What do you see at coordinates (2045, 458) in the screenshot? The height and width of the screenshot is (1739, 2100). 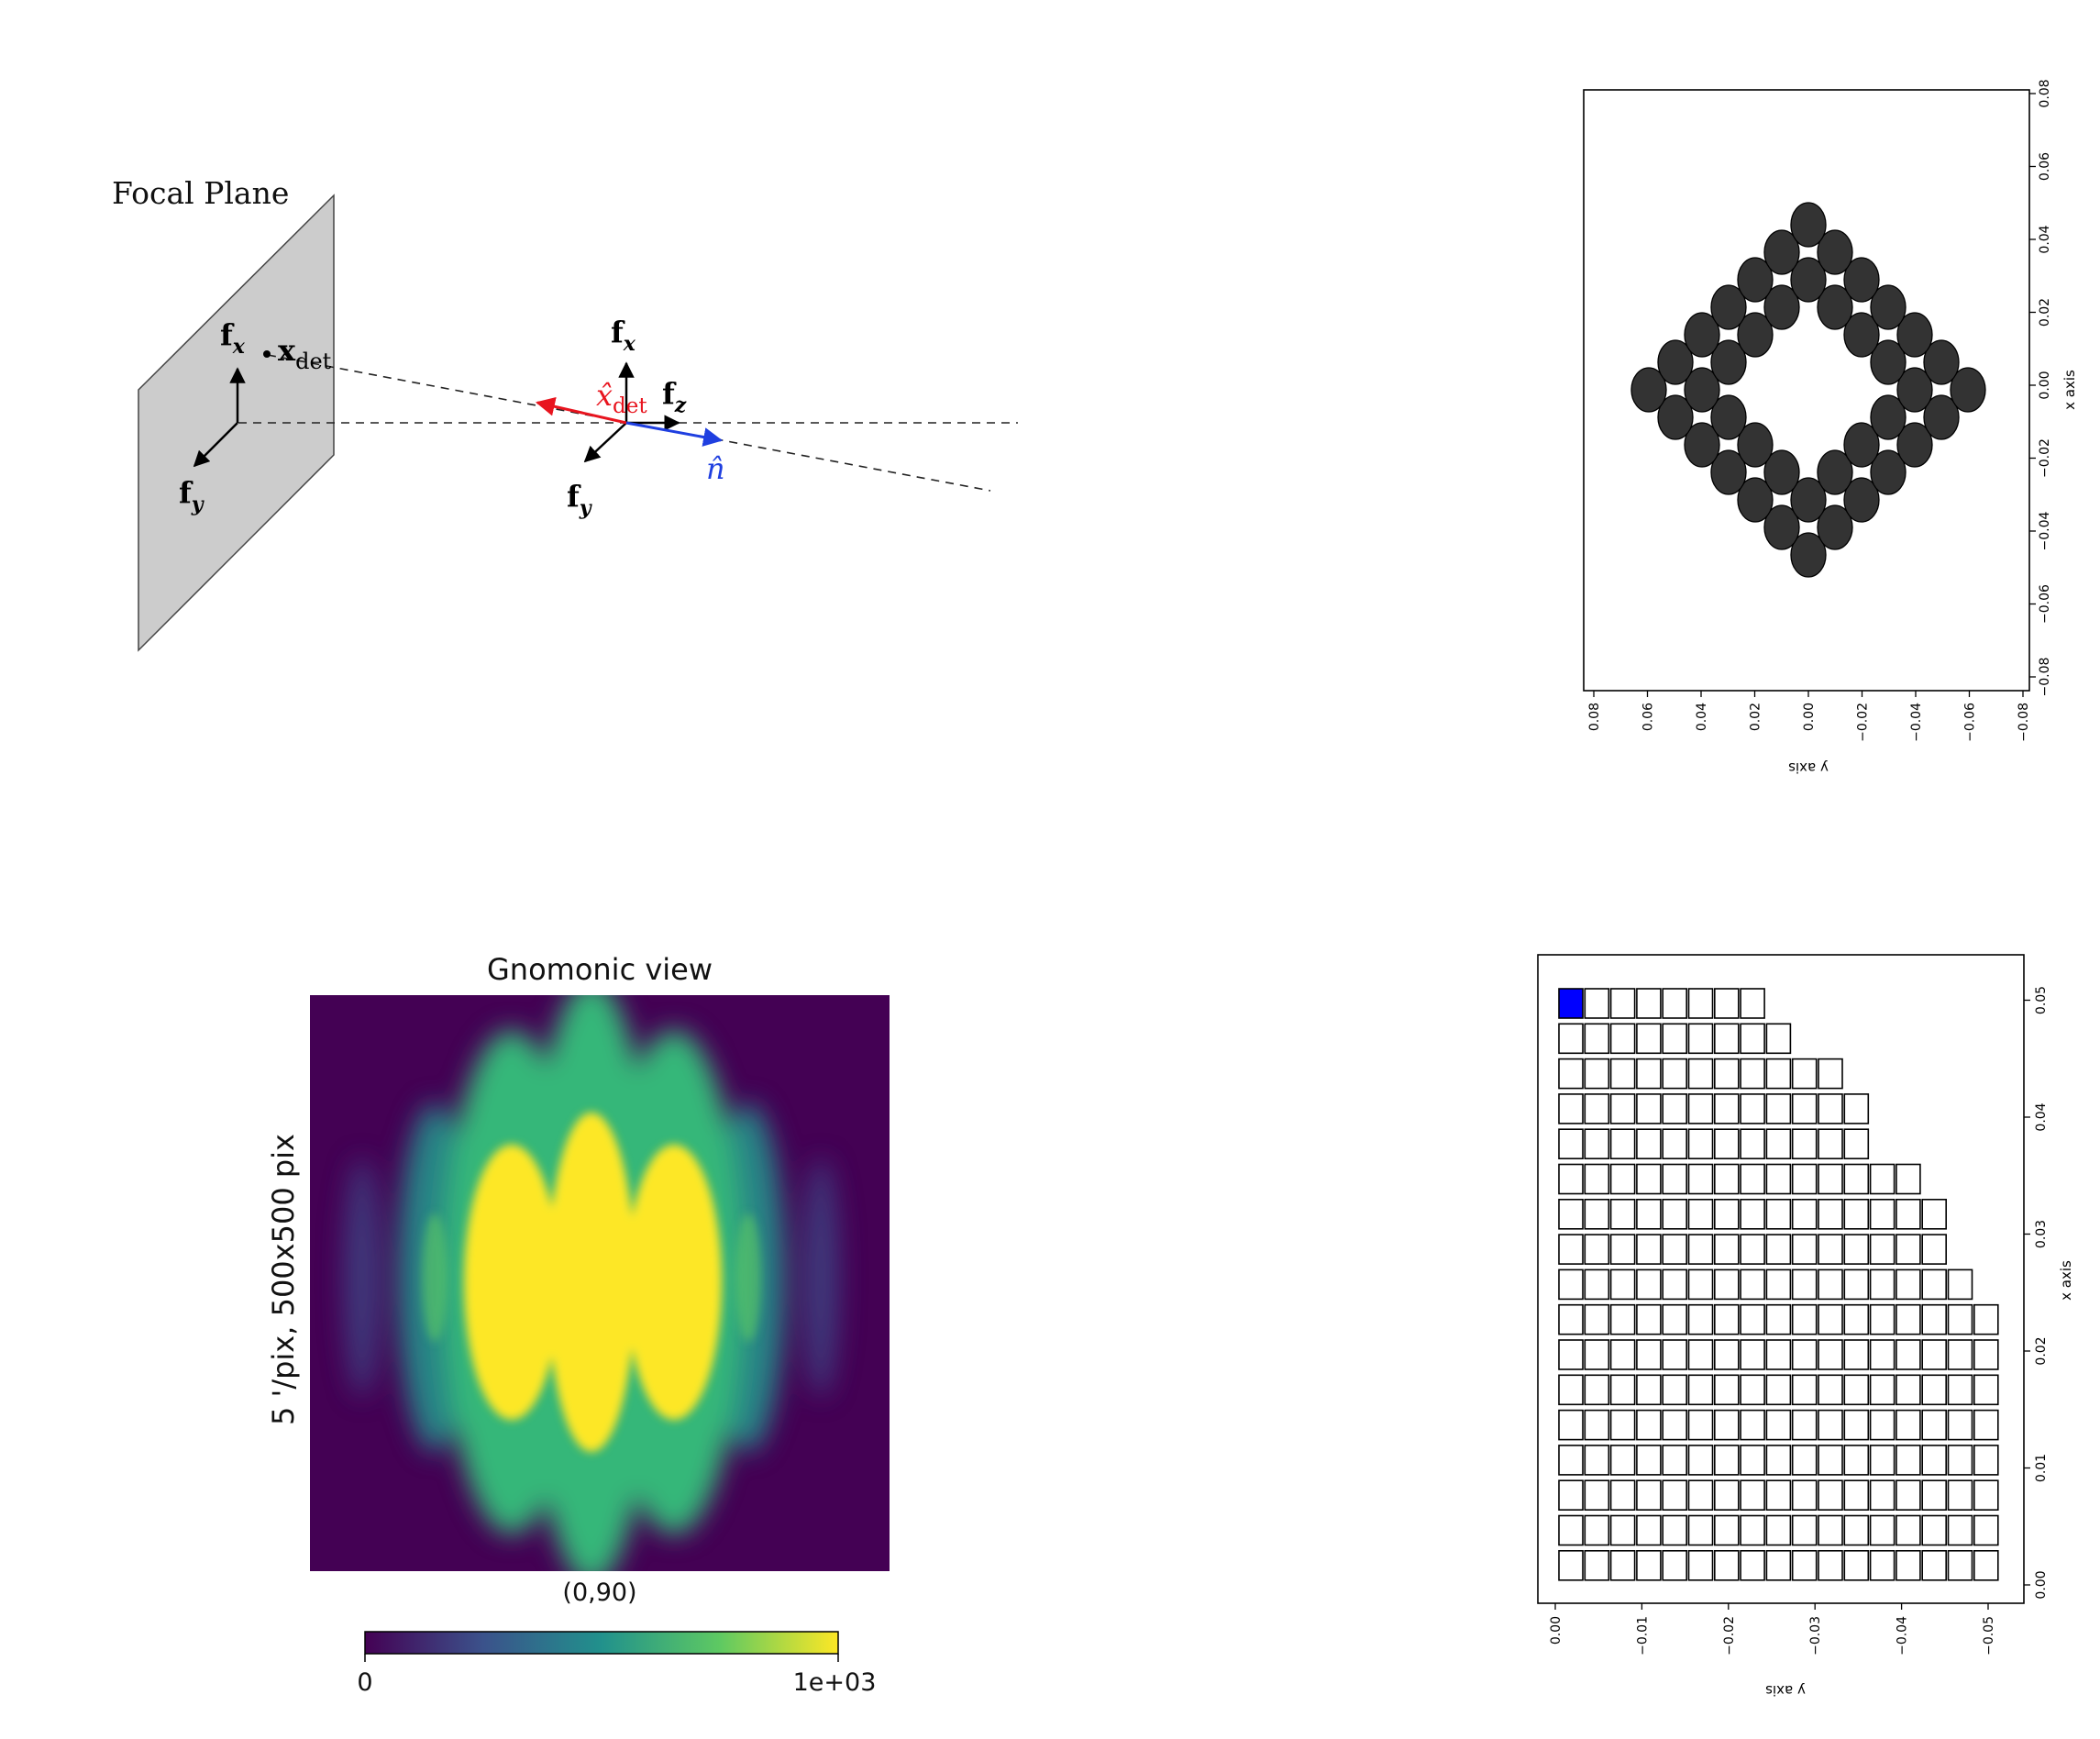 I see `hex-y-tick-label: −0.02` at bounding box center [2045, 458].